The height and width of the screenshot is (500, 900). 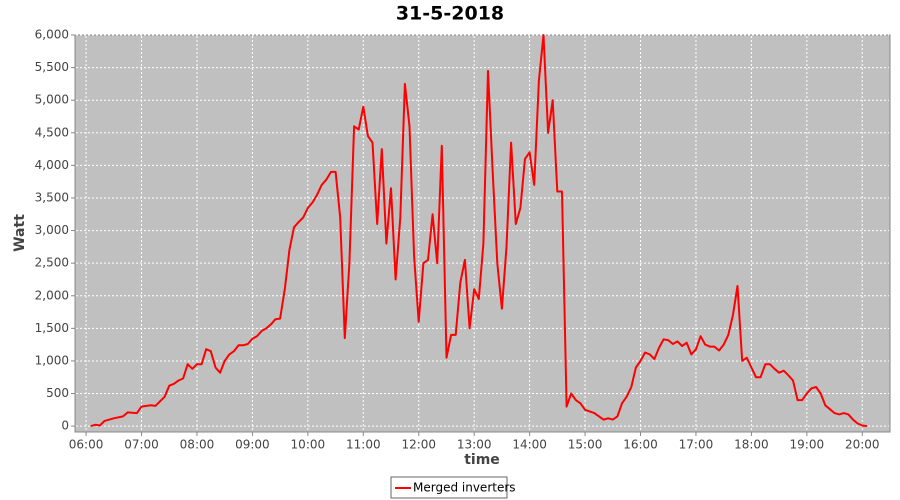 What do you see at coordinates (52, 230) in the screenshot?
I see `y-tick-label: 3,000` at bounding box center [52, 230].